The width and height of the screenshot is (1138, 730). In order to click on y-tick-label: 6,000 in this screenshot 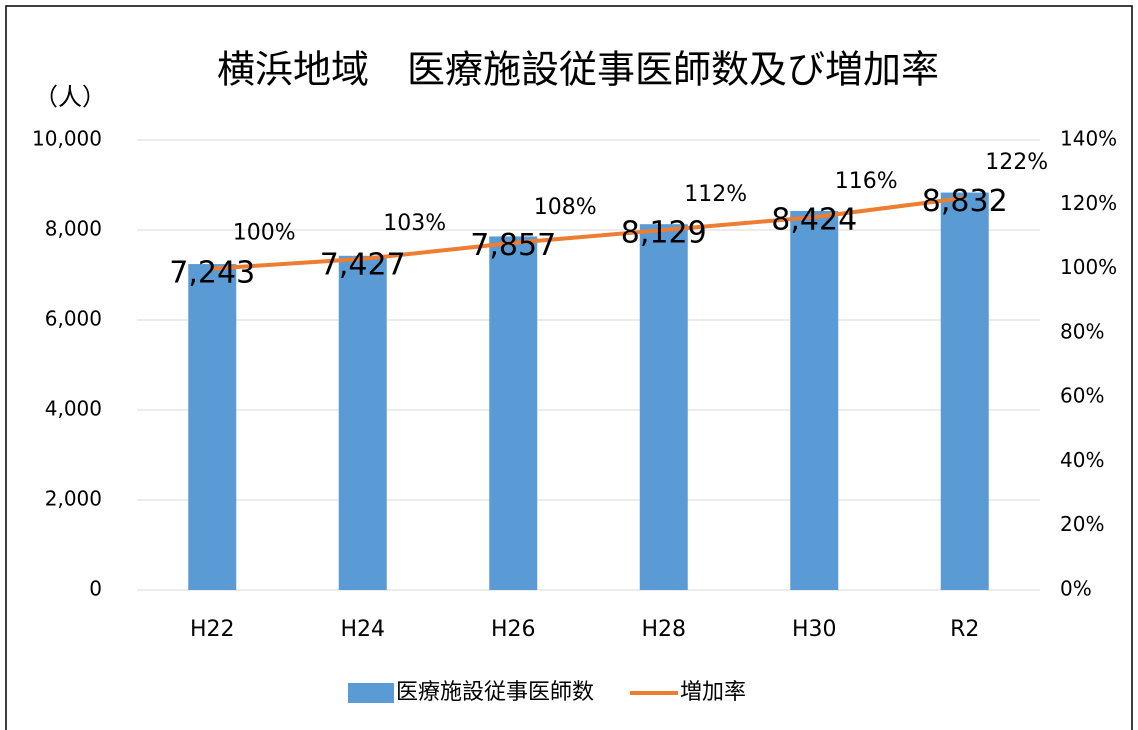, I will do `click(73, 319)`.